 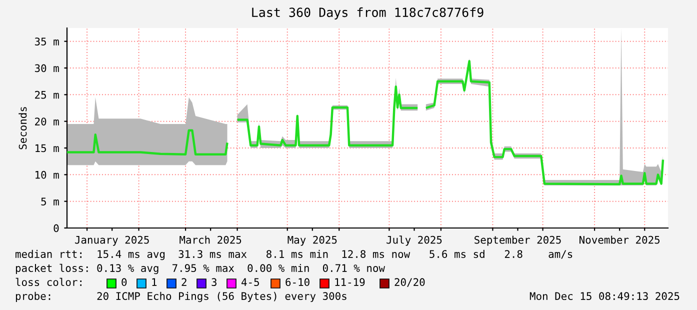 What do you see at coordinates (181, 297) in the screenshot?
I see `text: probe: 20 ICMP Echo Pings (56 Bytes) every 300s` at bounding box center [181, 297].